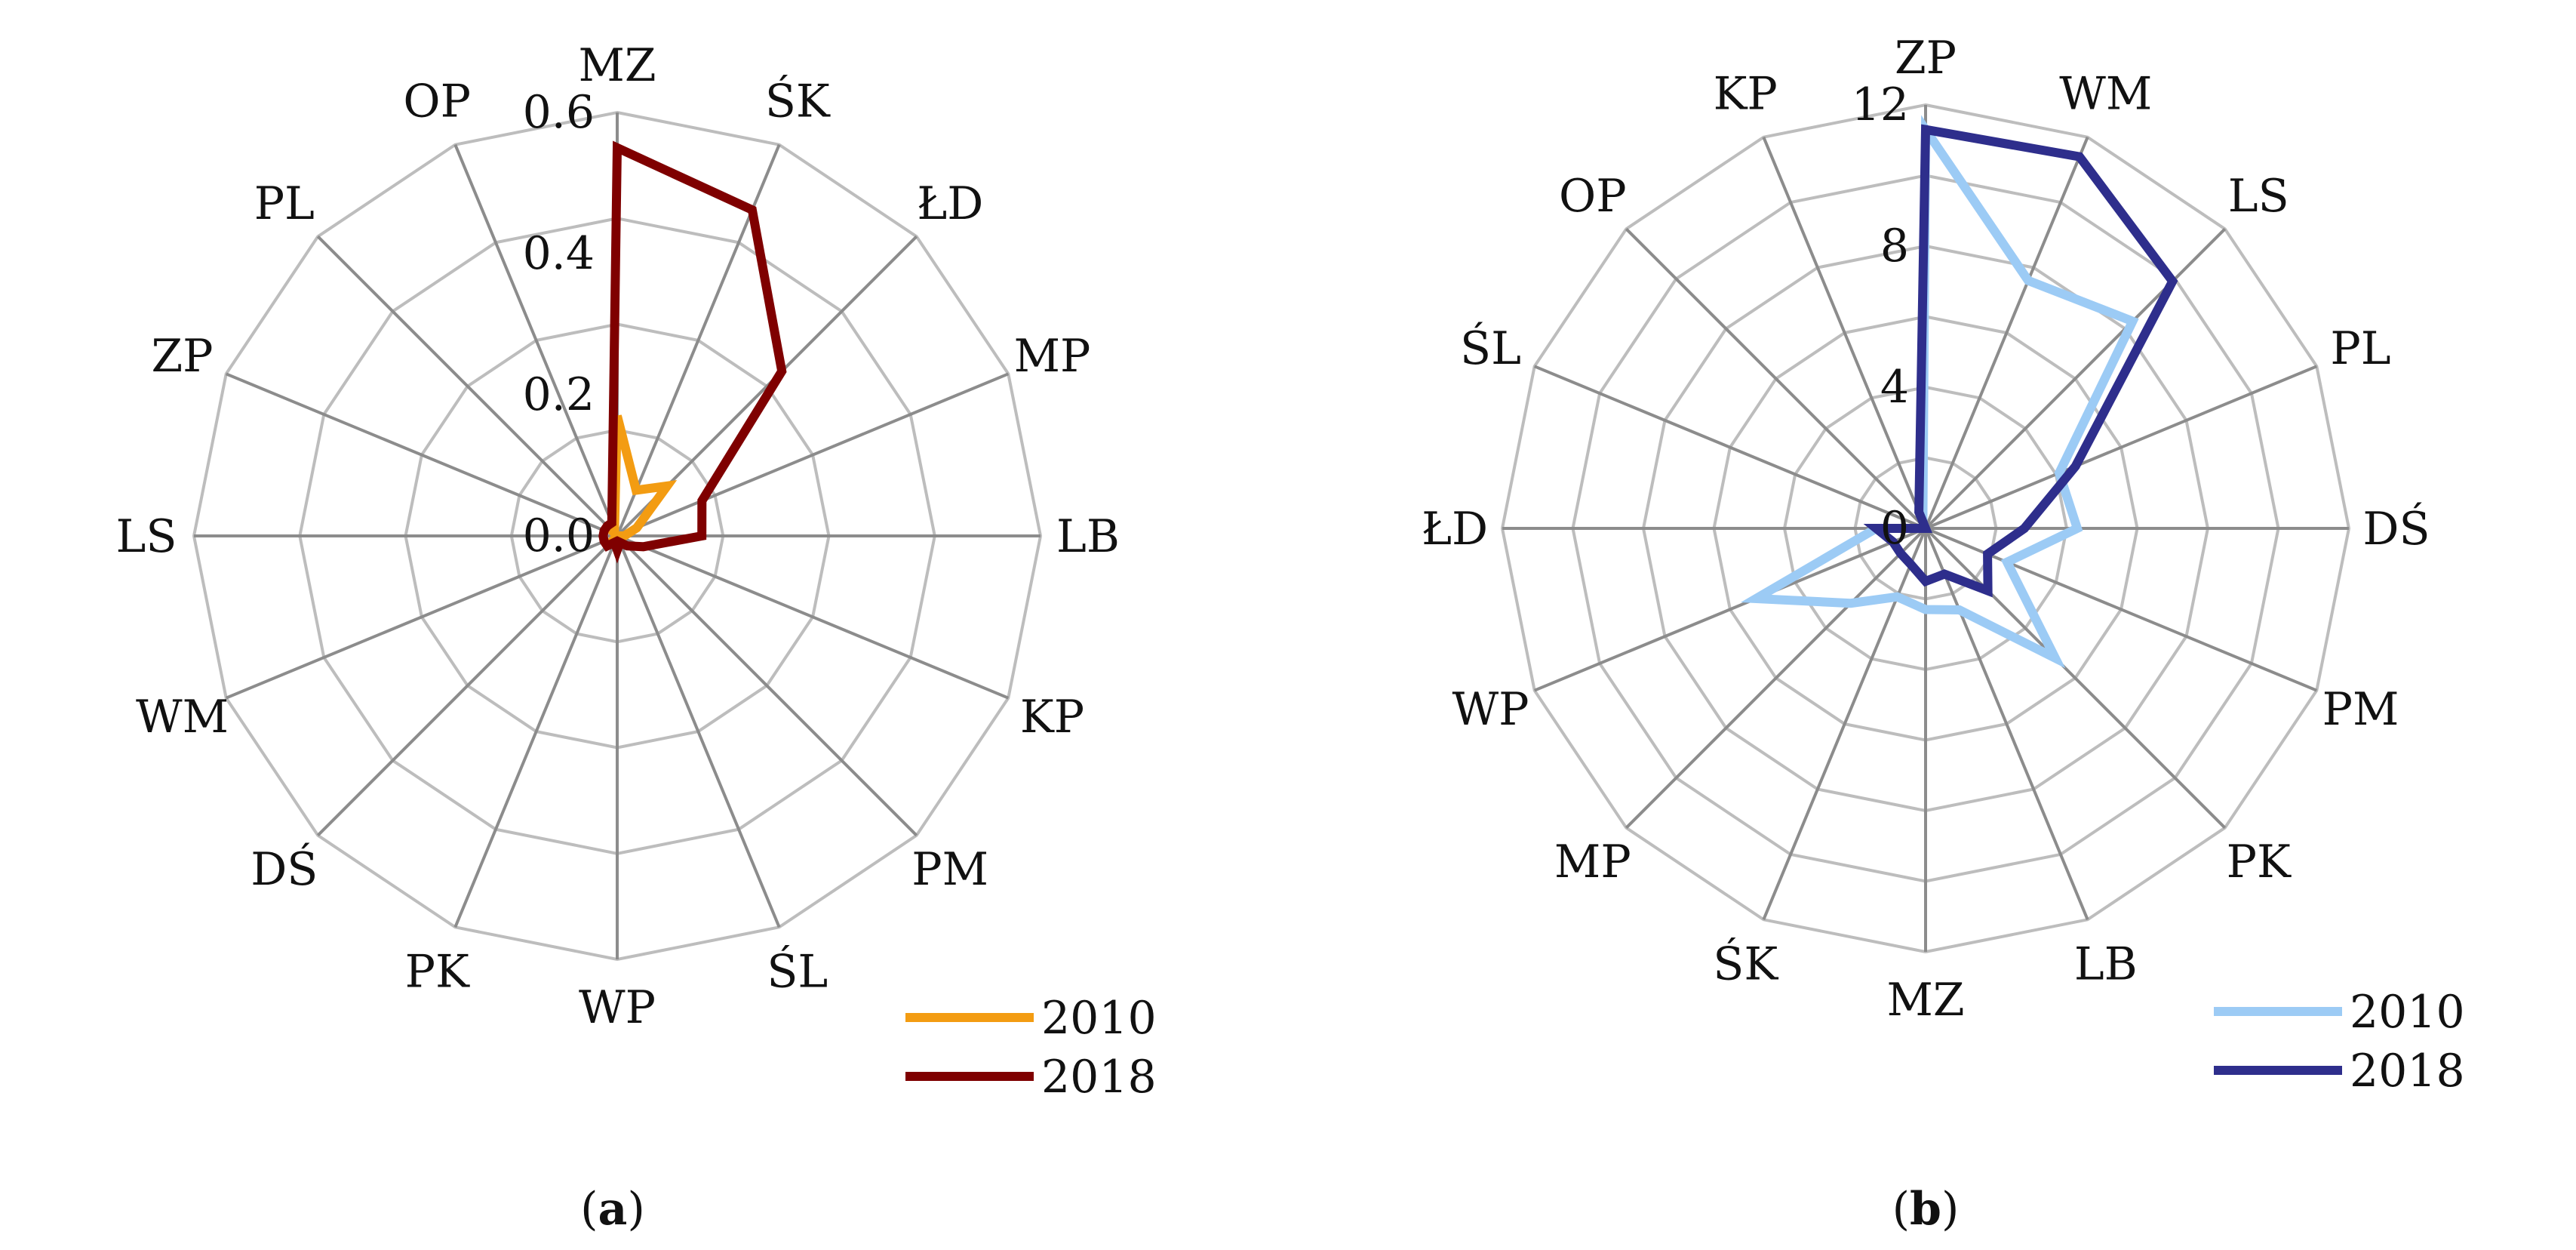 This screenshot has height=1250, width=2576. What do you see at coordinates (559, 394) in the screenshot?
I see `tick-label: 0.2` at bounding box center [559, 394].